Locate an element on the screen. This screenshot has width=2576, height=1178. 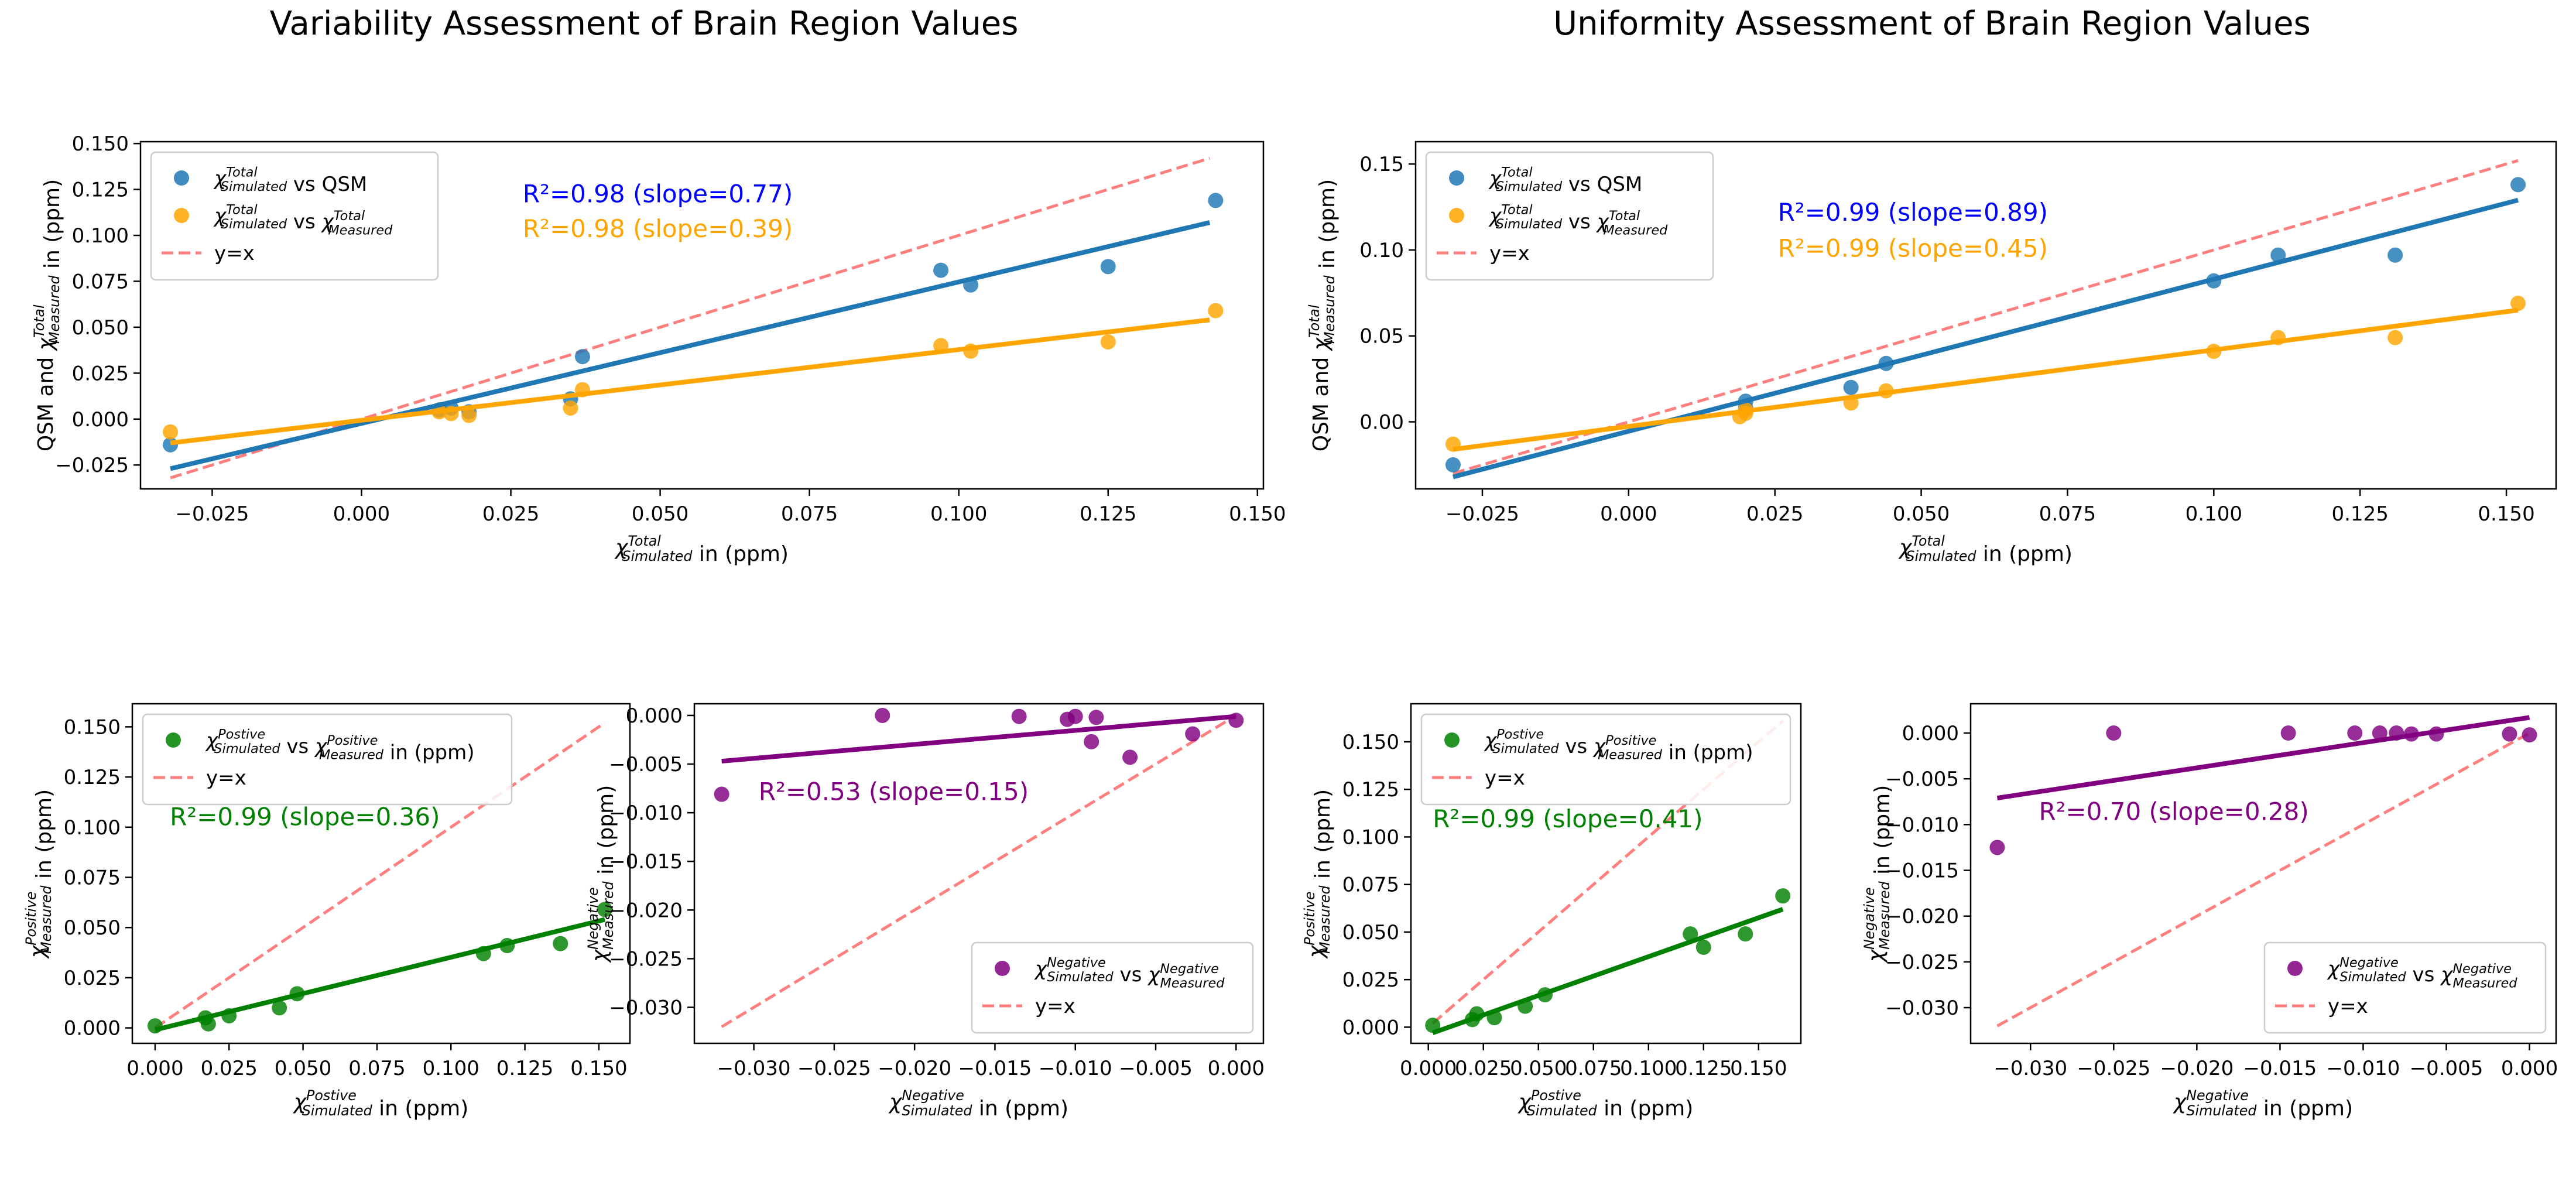
r-squared-annotation: R²=0.99 (slope=0.36) is located at coordinates (305, 816).